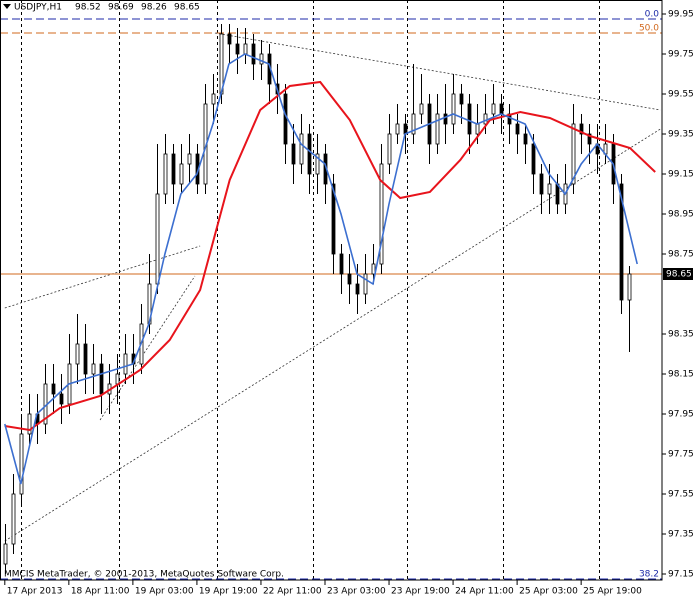  What do you see at coordinates (292, 592) in the screenshot?
I see `x-tick-label: 22 Apr 11:00` at bounding box center [292, 592].